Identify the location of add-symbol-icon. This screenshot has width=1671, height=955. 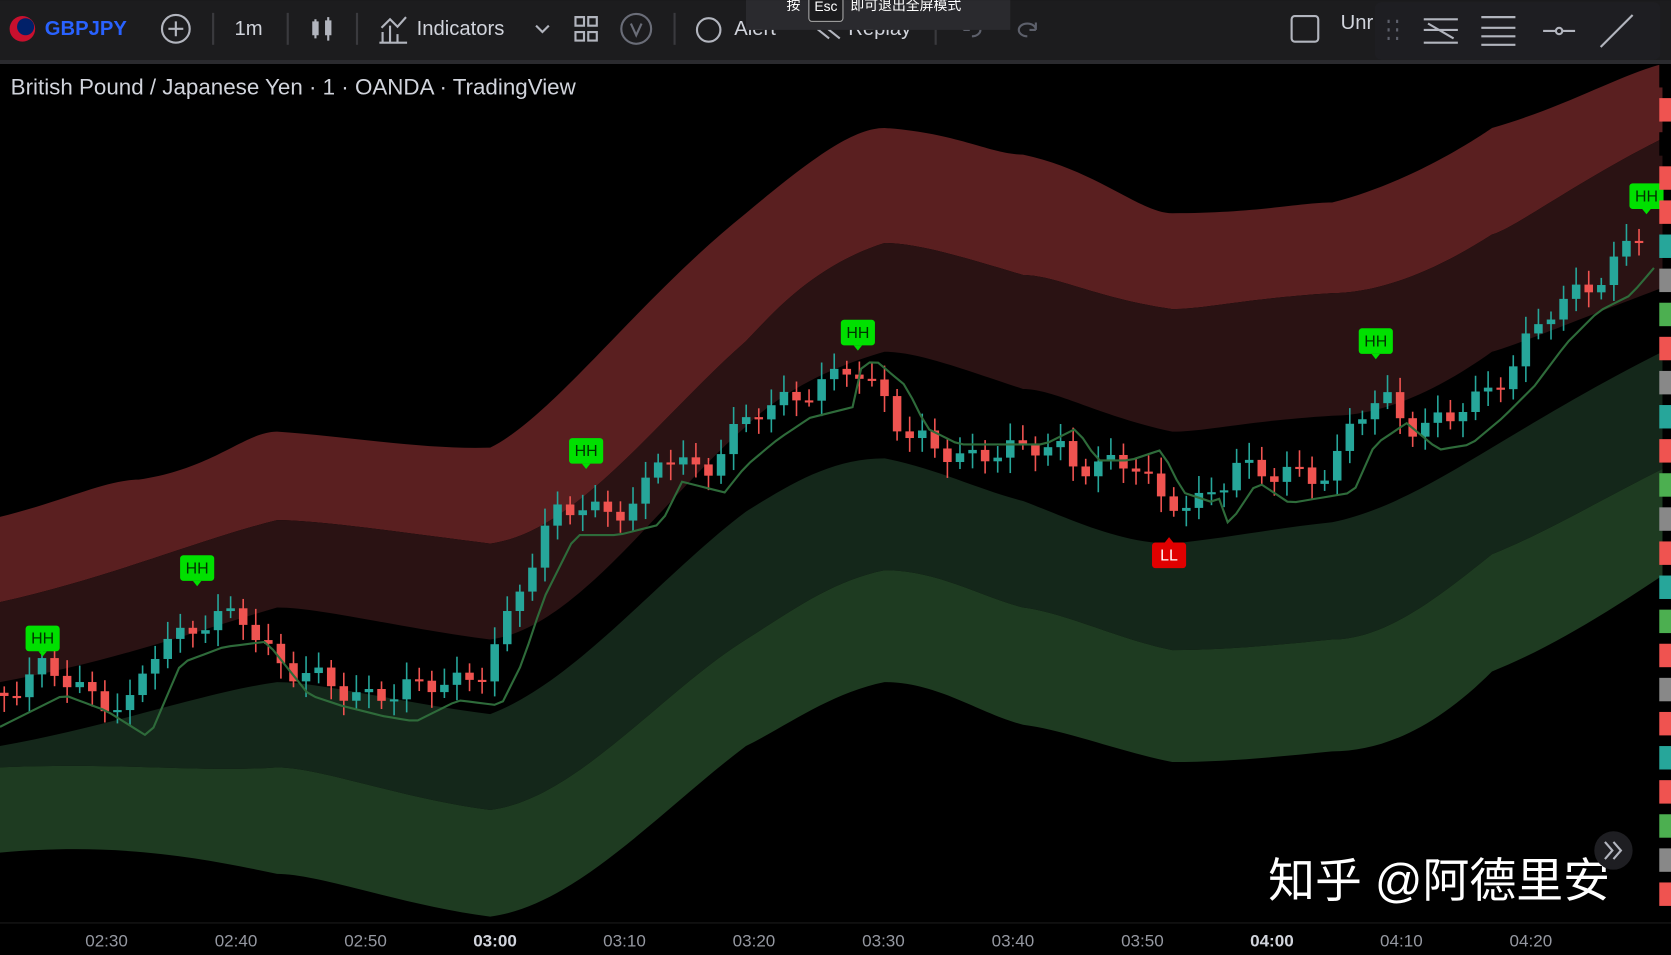
(175, 28).